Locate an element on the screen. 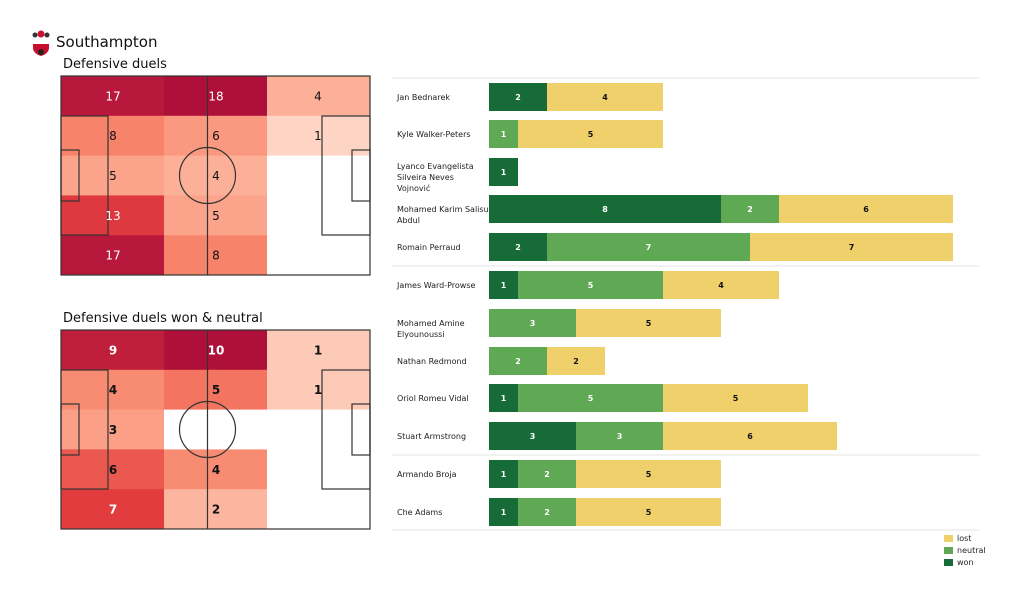  player-name: James Ward-Prowse is located at coordinates (436, 285).